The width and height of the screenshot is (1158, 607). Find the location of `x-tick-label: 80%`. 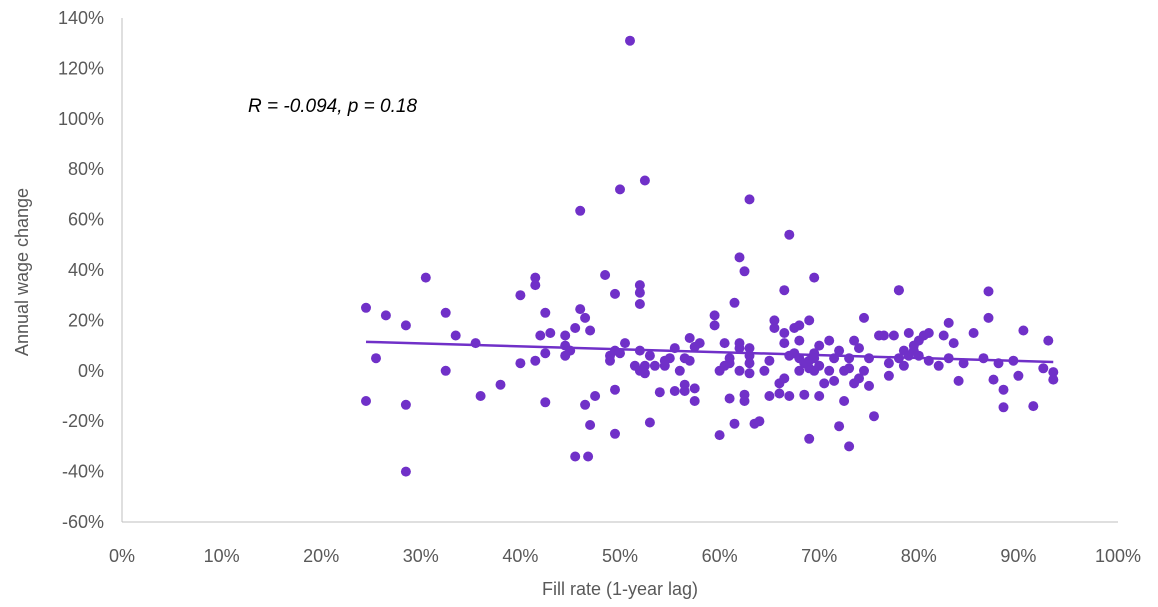

x-tick-label: 80% is located at coordinates (919, 556).